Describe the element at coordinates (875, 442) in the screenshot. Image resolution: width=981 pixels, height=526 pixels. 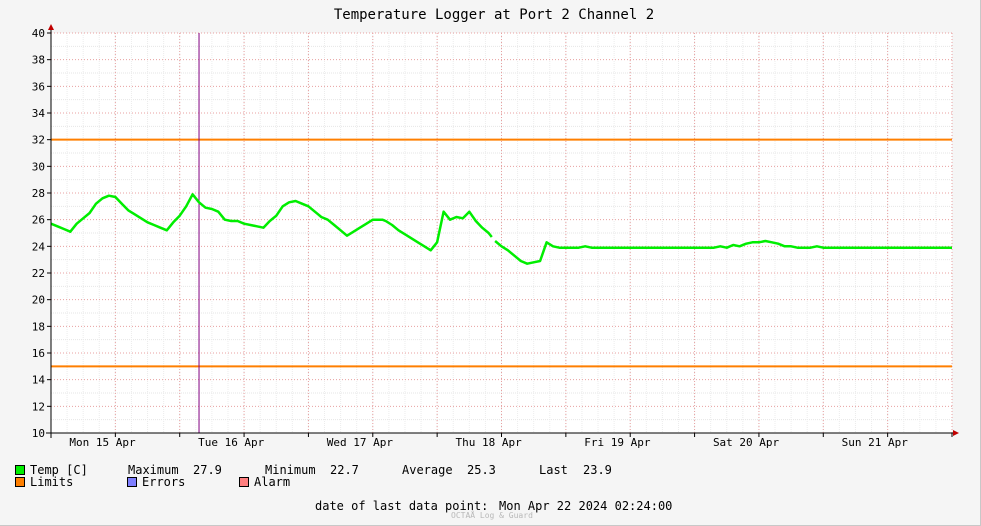
I see `x-tick-label: Sun 21 Apr` at that location.